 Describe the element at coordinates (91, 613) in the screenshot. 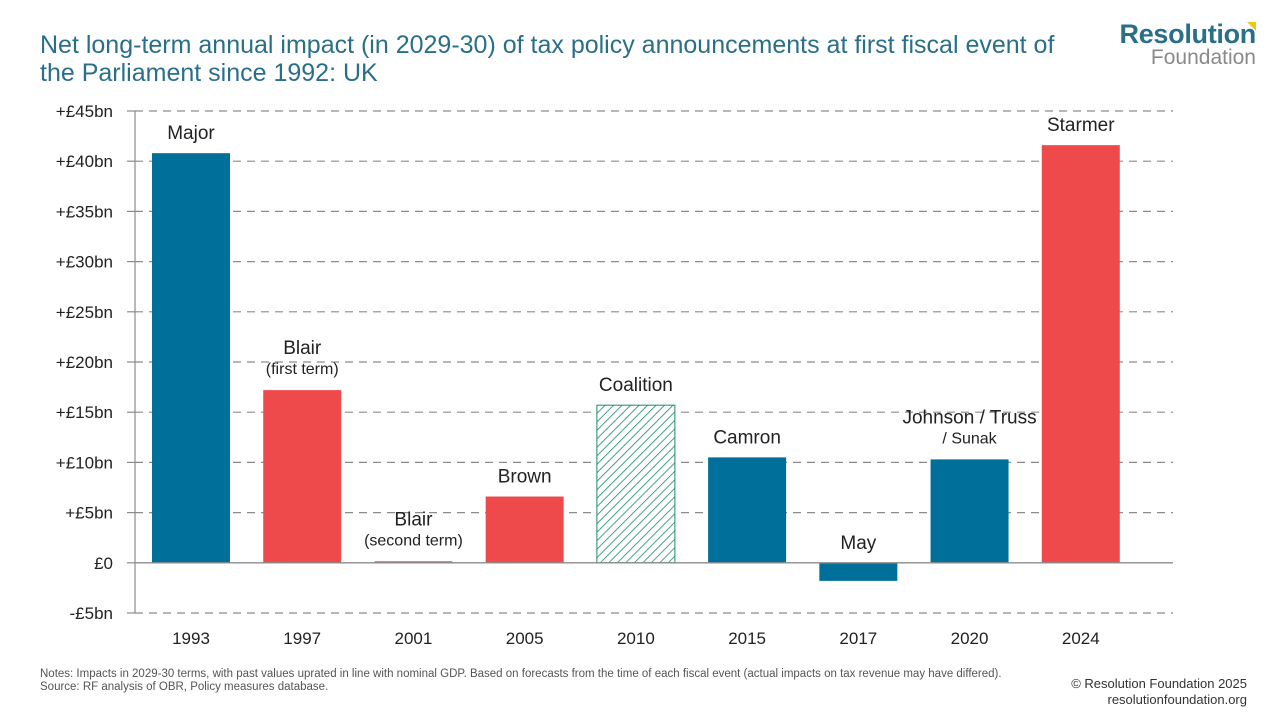

I see `y-tick-label: -£5bn` at that location.